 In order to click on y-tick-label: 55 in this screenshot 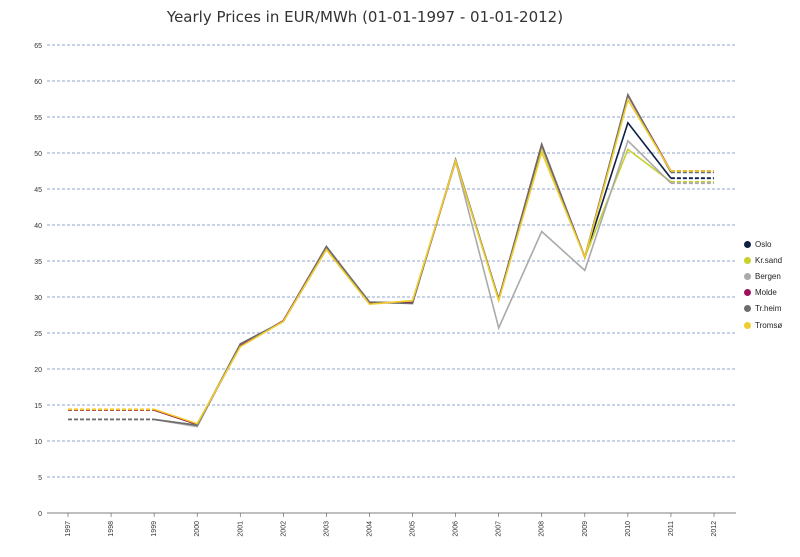, I will do `click(38, 118)`.